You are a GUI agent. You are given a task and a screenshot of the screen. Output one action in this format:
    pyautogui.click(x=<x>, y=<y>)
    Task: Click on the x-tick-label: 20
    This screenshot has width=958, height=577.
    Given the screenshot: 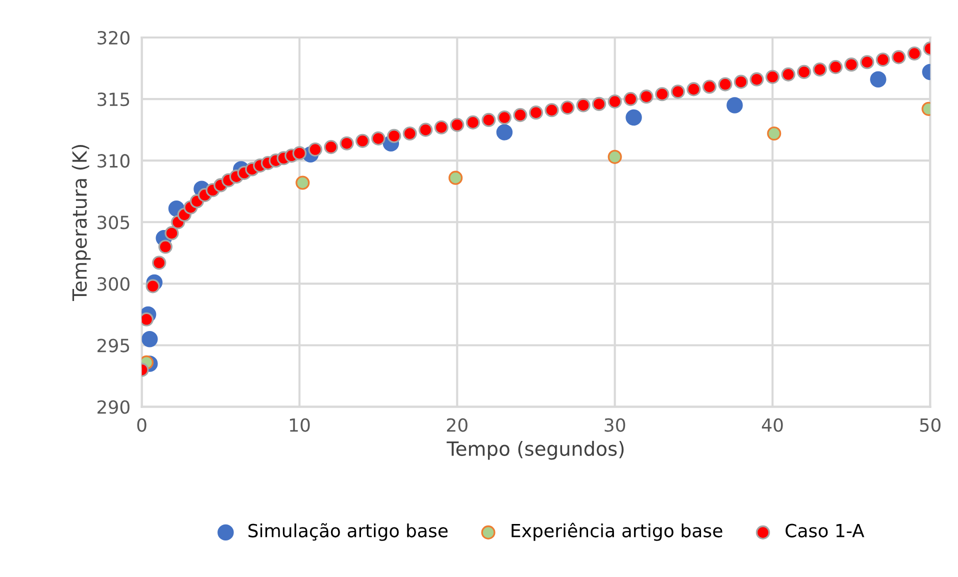 What is the action you would take?
    pyautogui.click(x=457, y=425)
    